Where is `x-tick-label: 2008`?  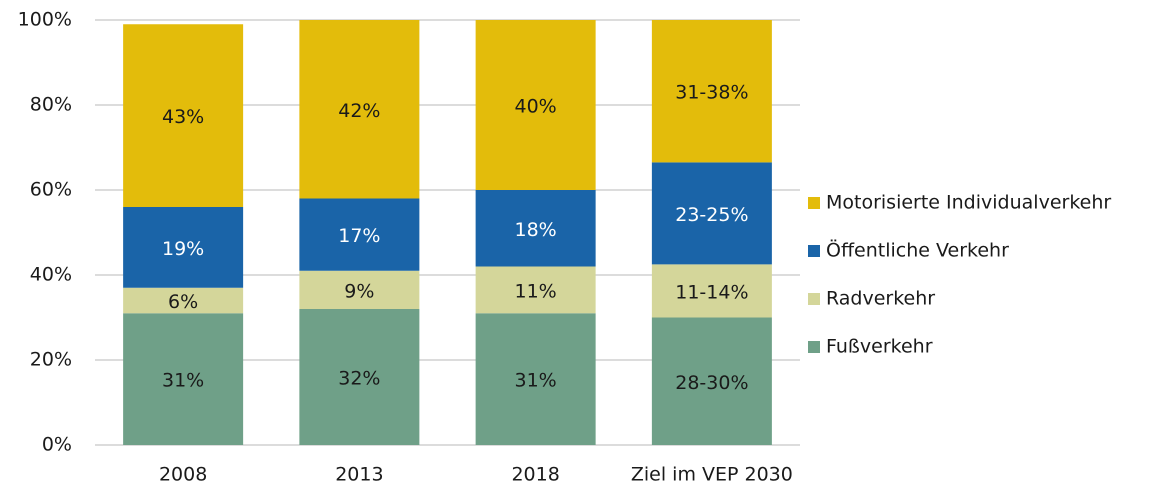
x-tick-label: 2008 is located at coordinates (183, 475).